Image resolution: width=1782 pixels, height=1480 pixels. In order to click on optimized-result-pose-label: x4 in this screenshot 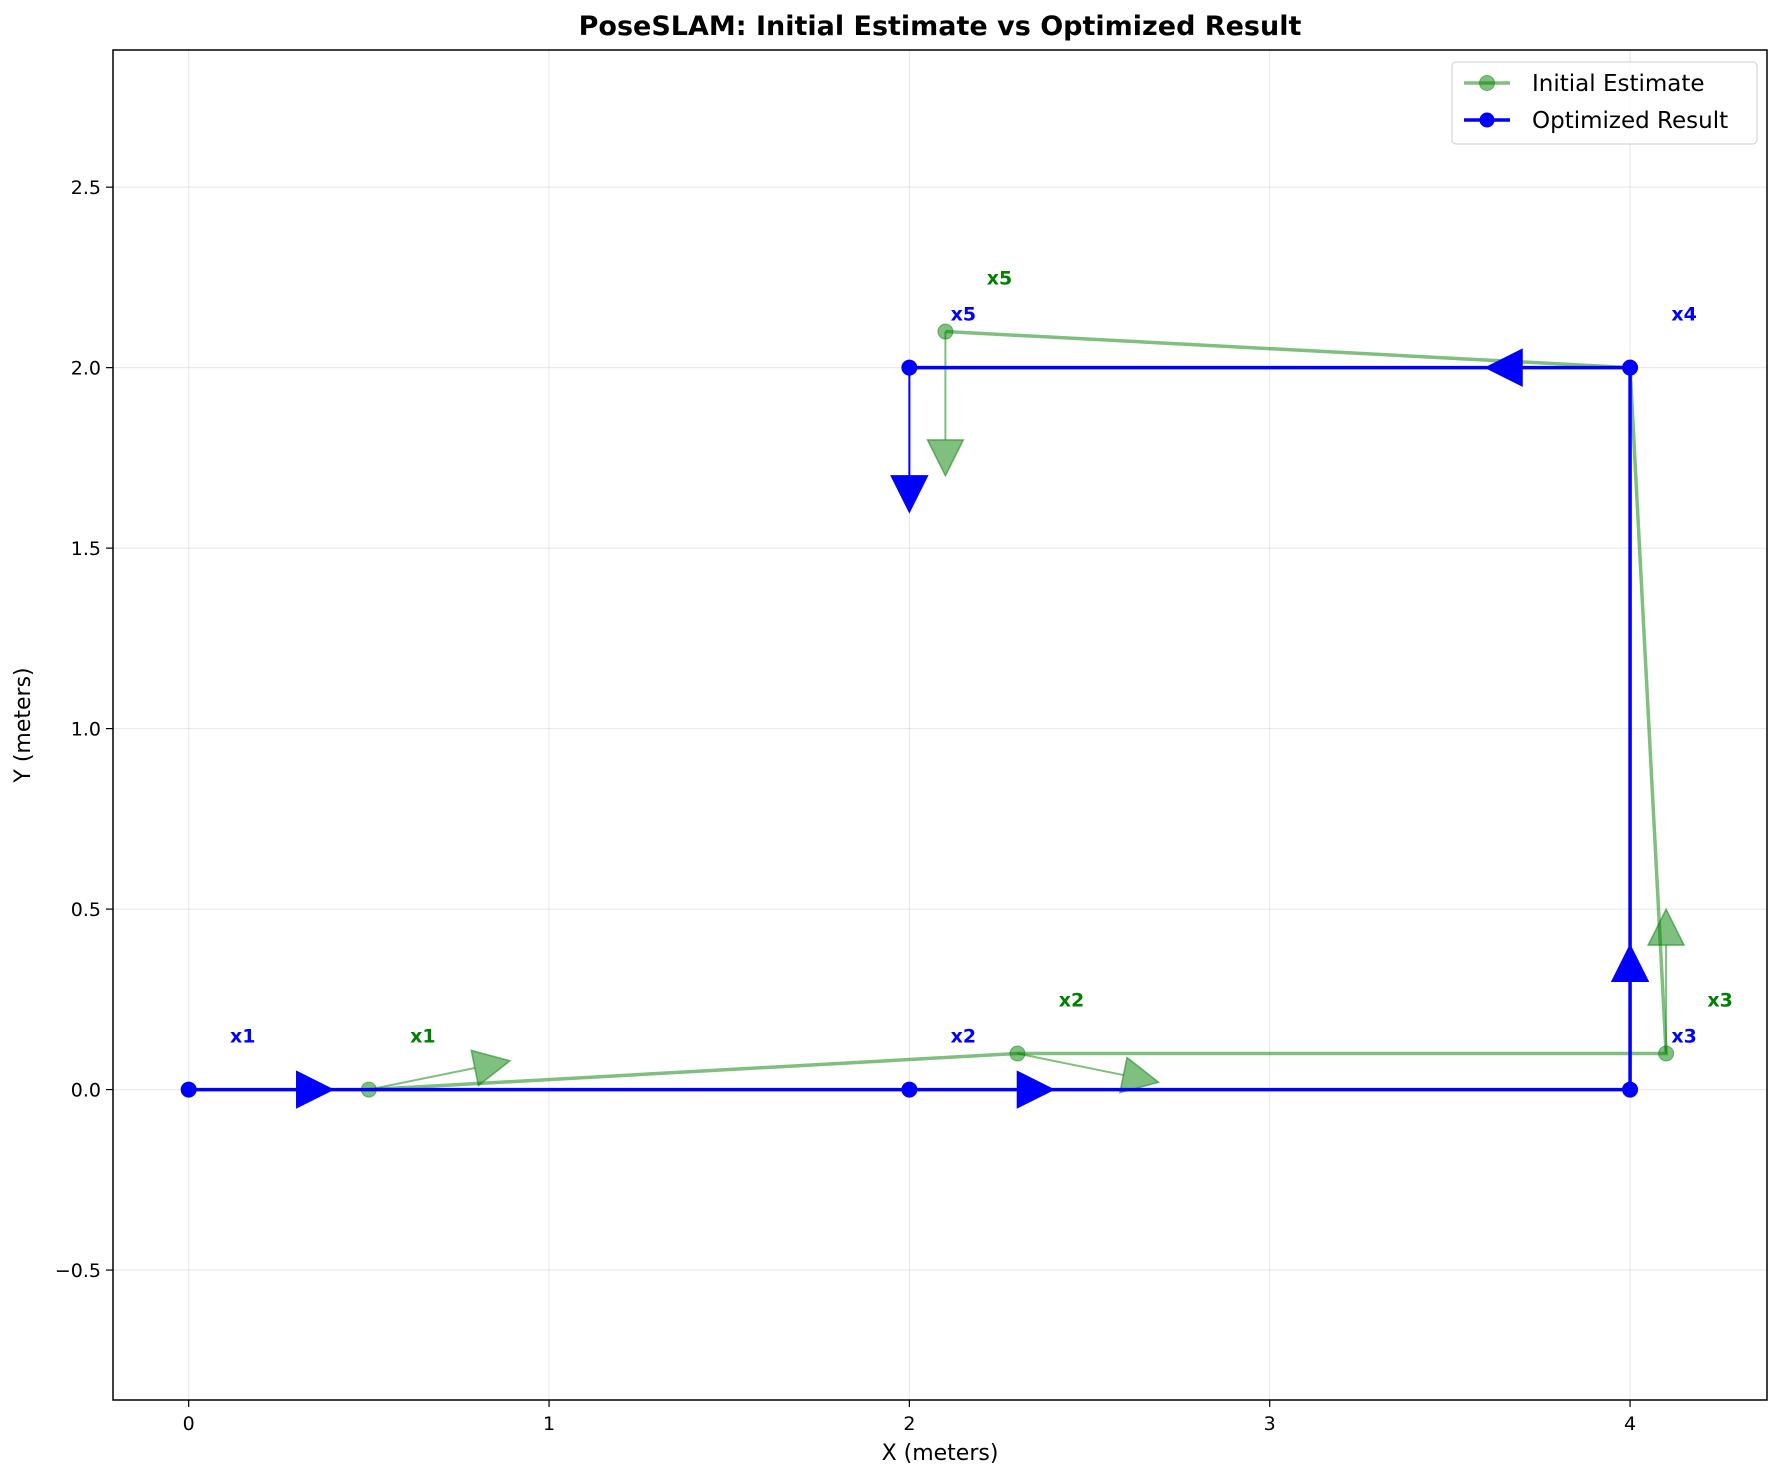, I will do `click(1683, 315)`.